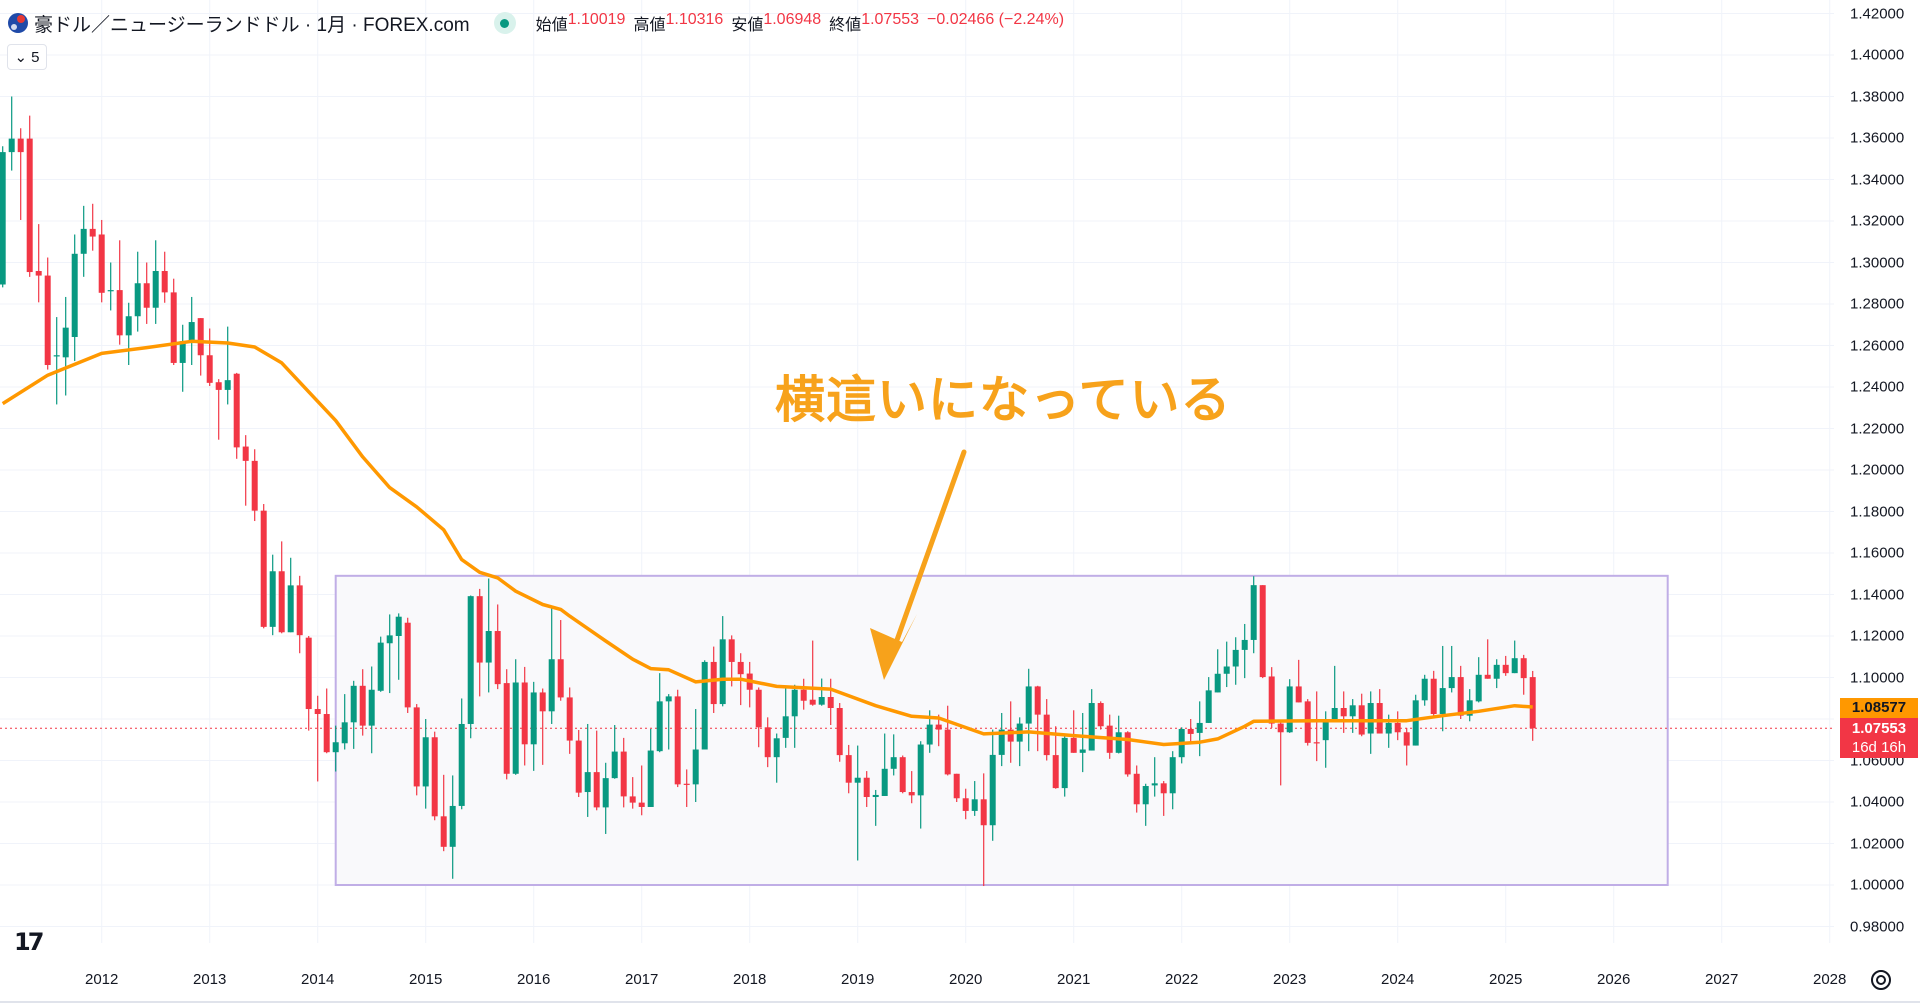 The width and height of the screenshot is (1920, 1005). Describe the element at coordinates (996, 19) in the screenshot. I see `change-value: −0.02466 (−2.24%)` at that location.